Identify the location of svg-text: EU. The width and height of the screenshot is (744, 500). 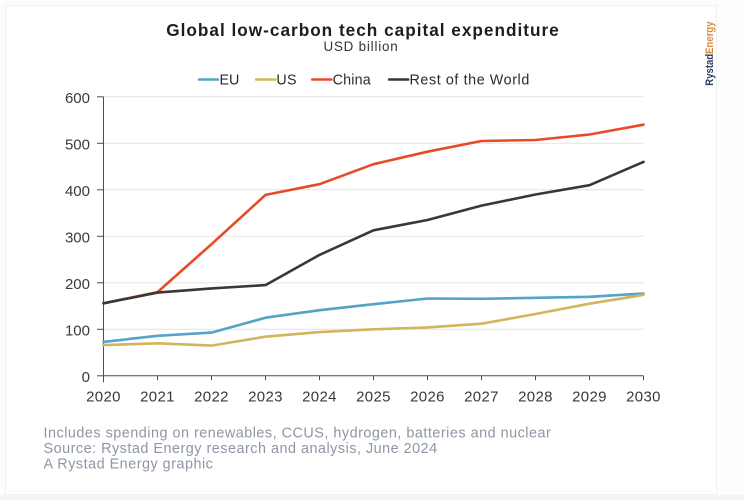
(230, 81).